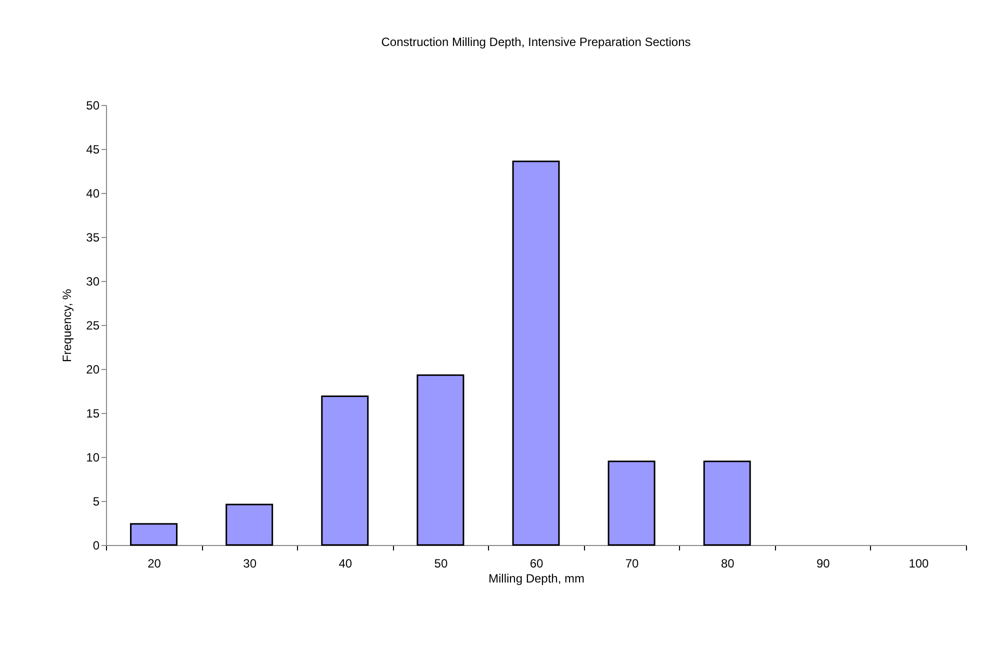 The width and height of the screenshot is (999, 661). I want to click on y-tick-label: 30, so click(93, 281).